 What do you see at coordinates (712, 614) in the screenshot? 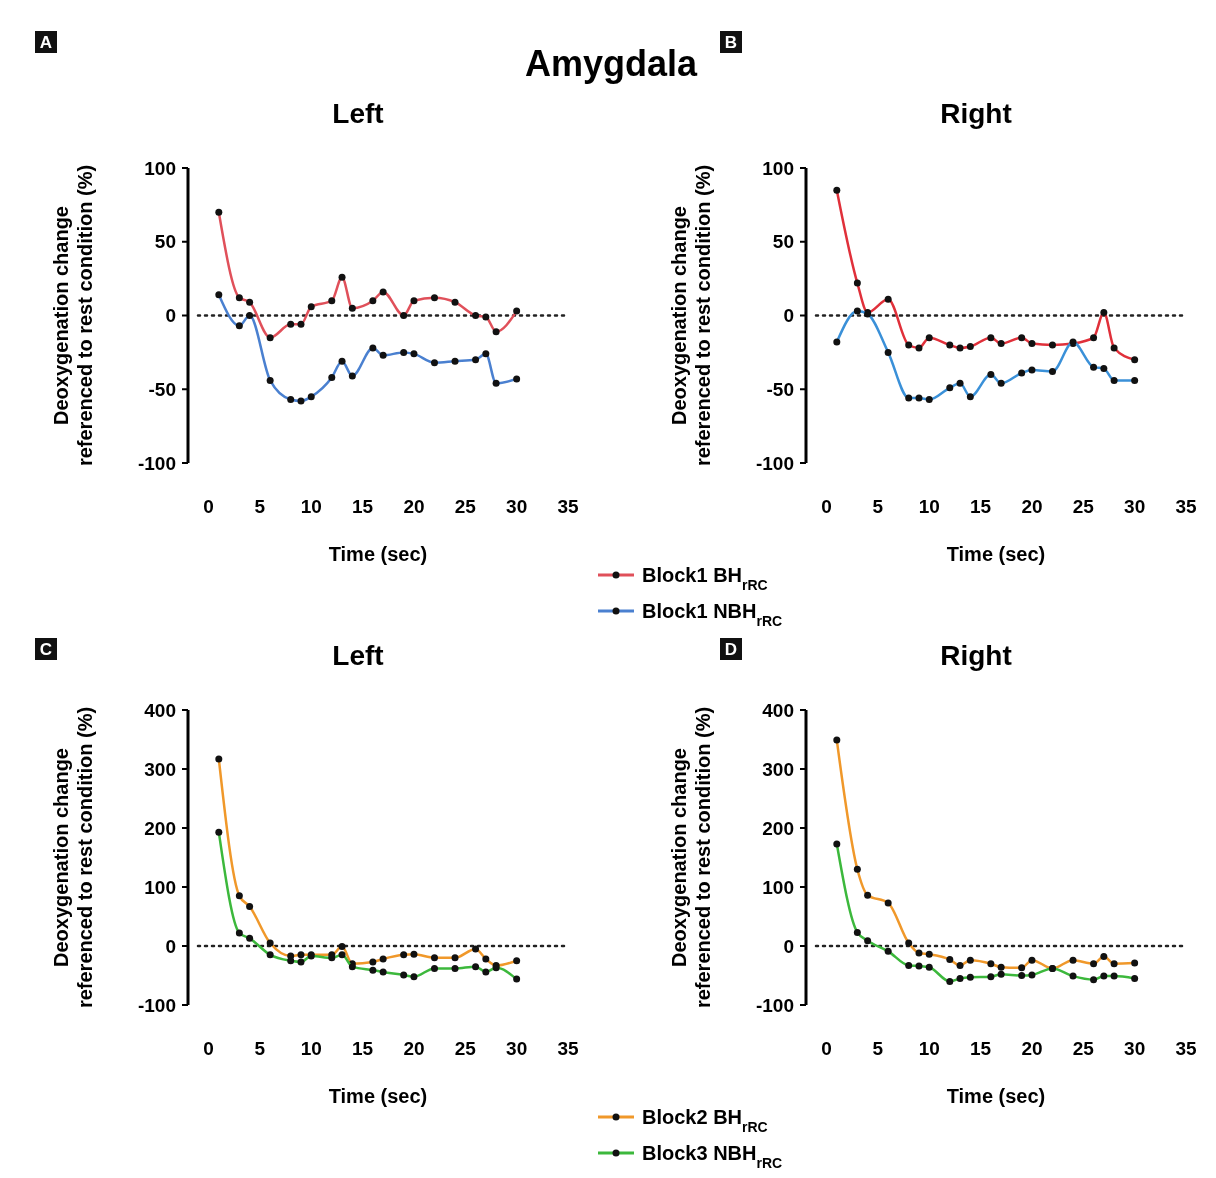
I see `legend-label: Block1 NBH$_{rRC}$` at bounding box center [712, 614].